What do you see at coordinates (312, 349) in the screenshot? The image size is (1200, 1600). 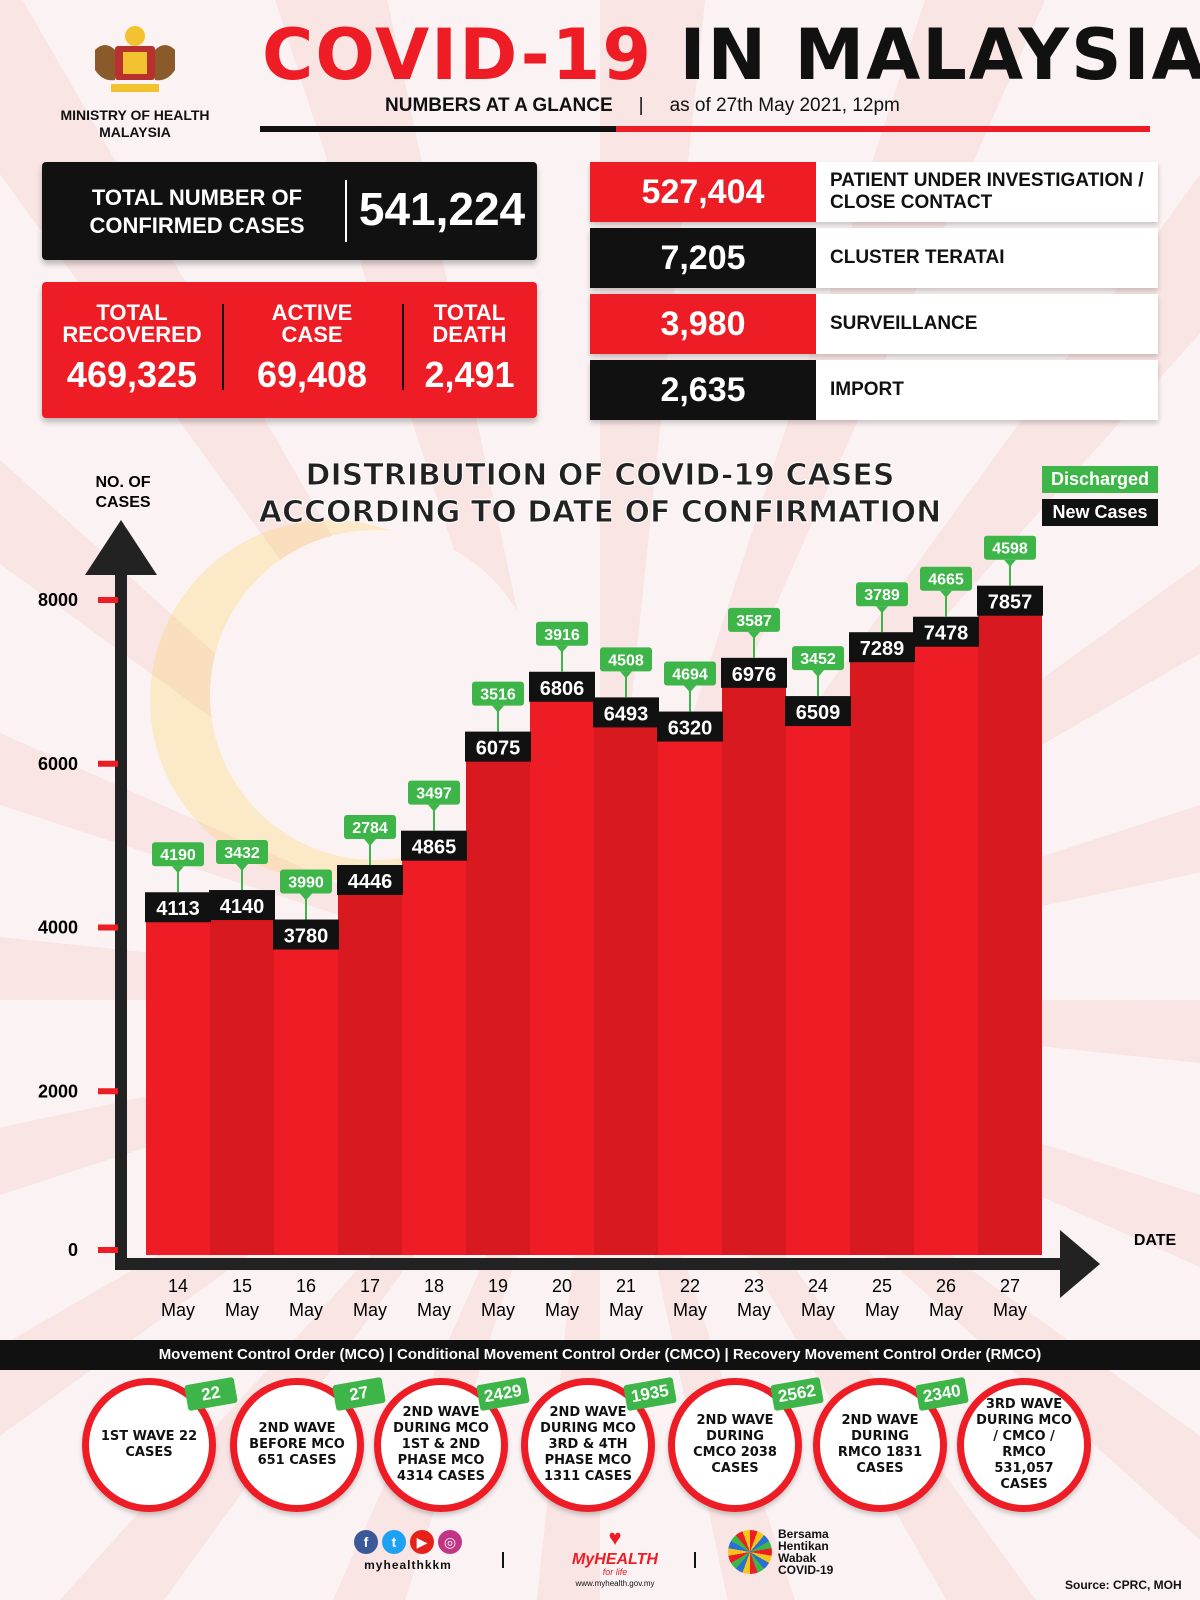 I see `active-stat: ACTIVE CASE 69,408` at bounding box center [312, 349].